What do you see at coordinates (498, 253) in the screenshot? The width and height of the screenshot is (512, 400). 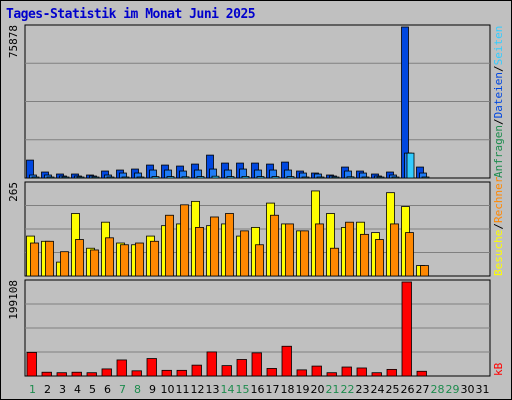 I see `series-label-panel-2-part: Besuche` at bounding box center [498, 253].